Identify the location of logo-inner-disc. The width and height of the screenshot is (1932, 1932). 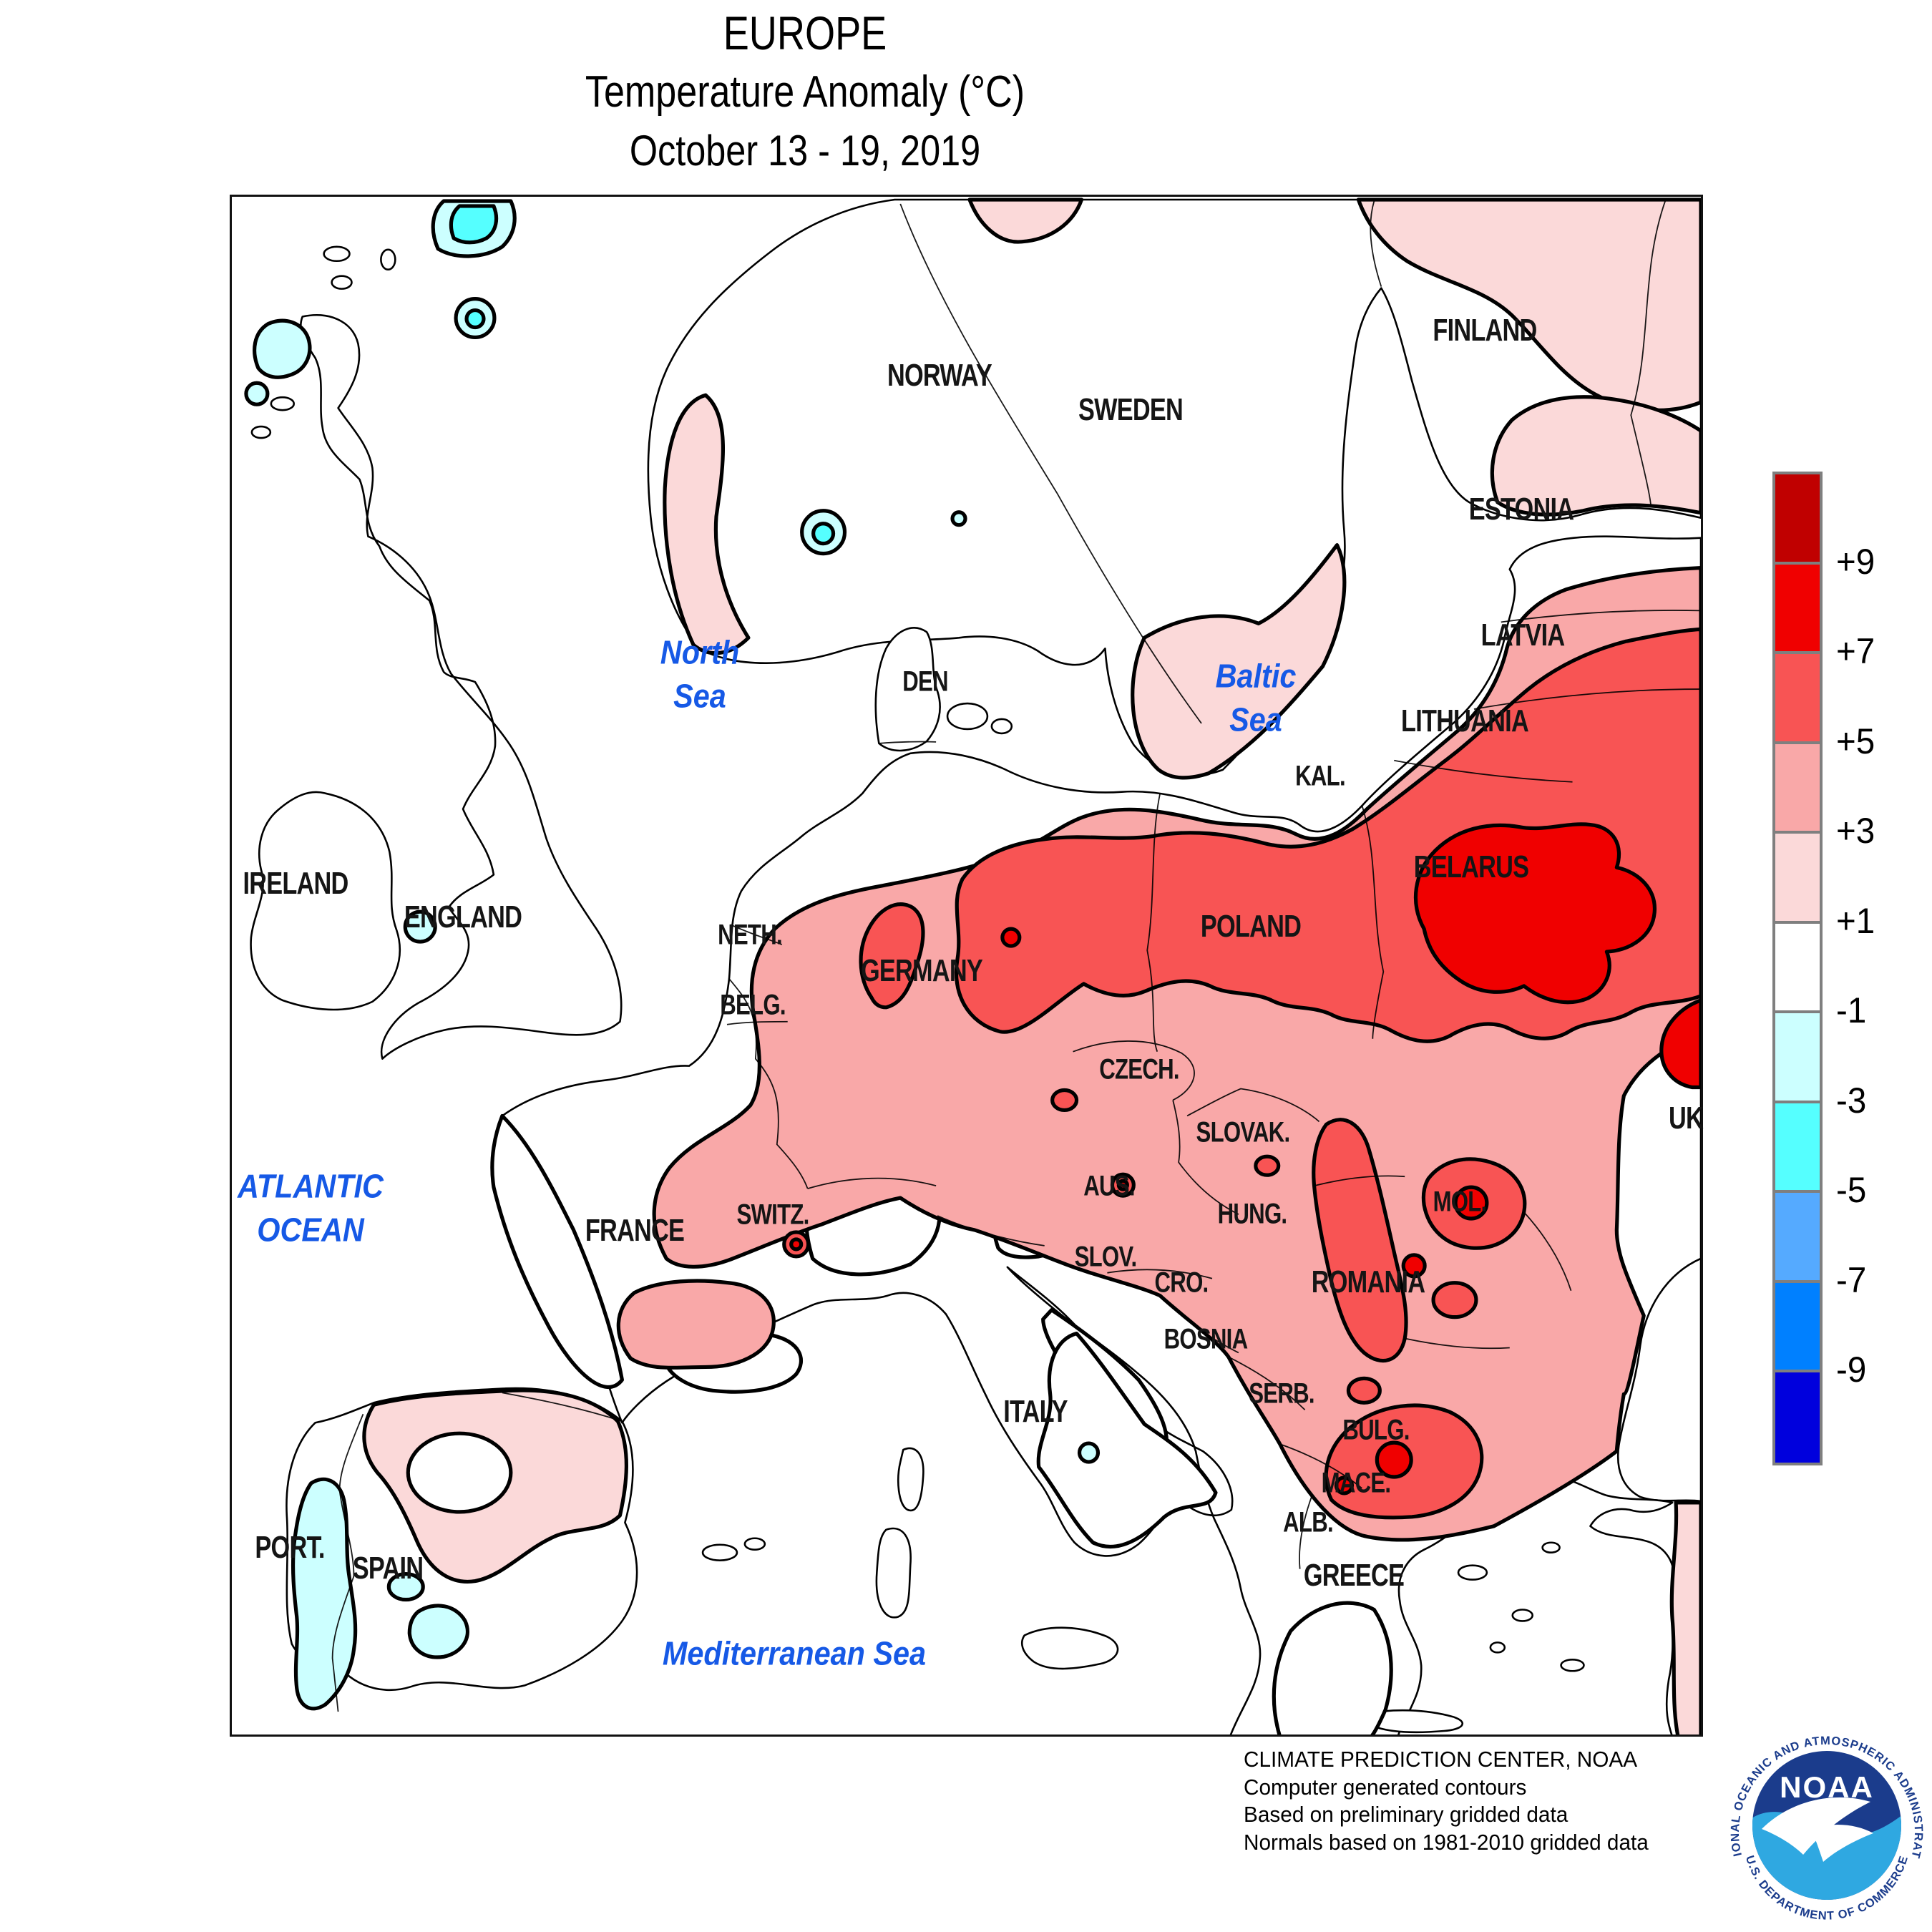
(1826, 1825).